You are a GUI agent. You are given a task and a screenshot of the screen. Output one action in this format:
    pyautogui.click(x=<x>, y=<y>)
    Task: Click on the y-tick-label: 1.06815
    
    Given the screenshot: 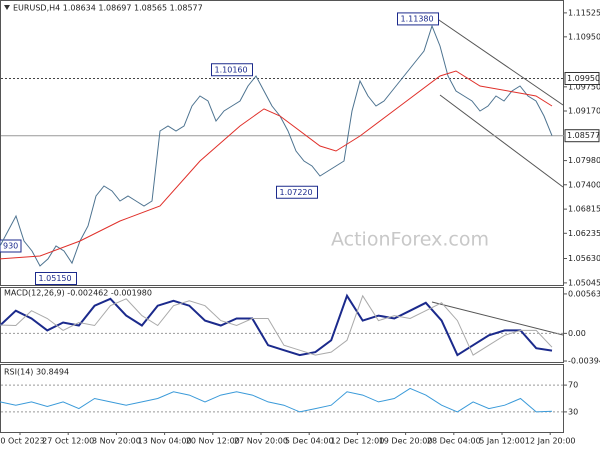 What is the action you would take?
    pyautogui.click(x=584, y=209)
    